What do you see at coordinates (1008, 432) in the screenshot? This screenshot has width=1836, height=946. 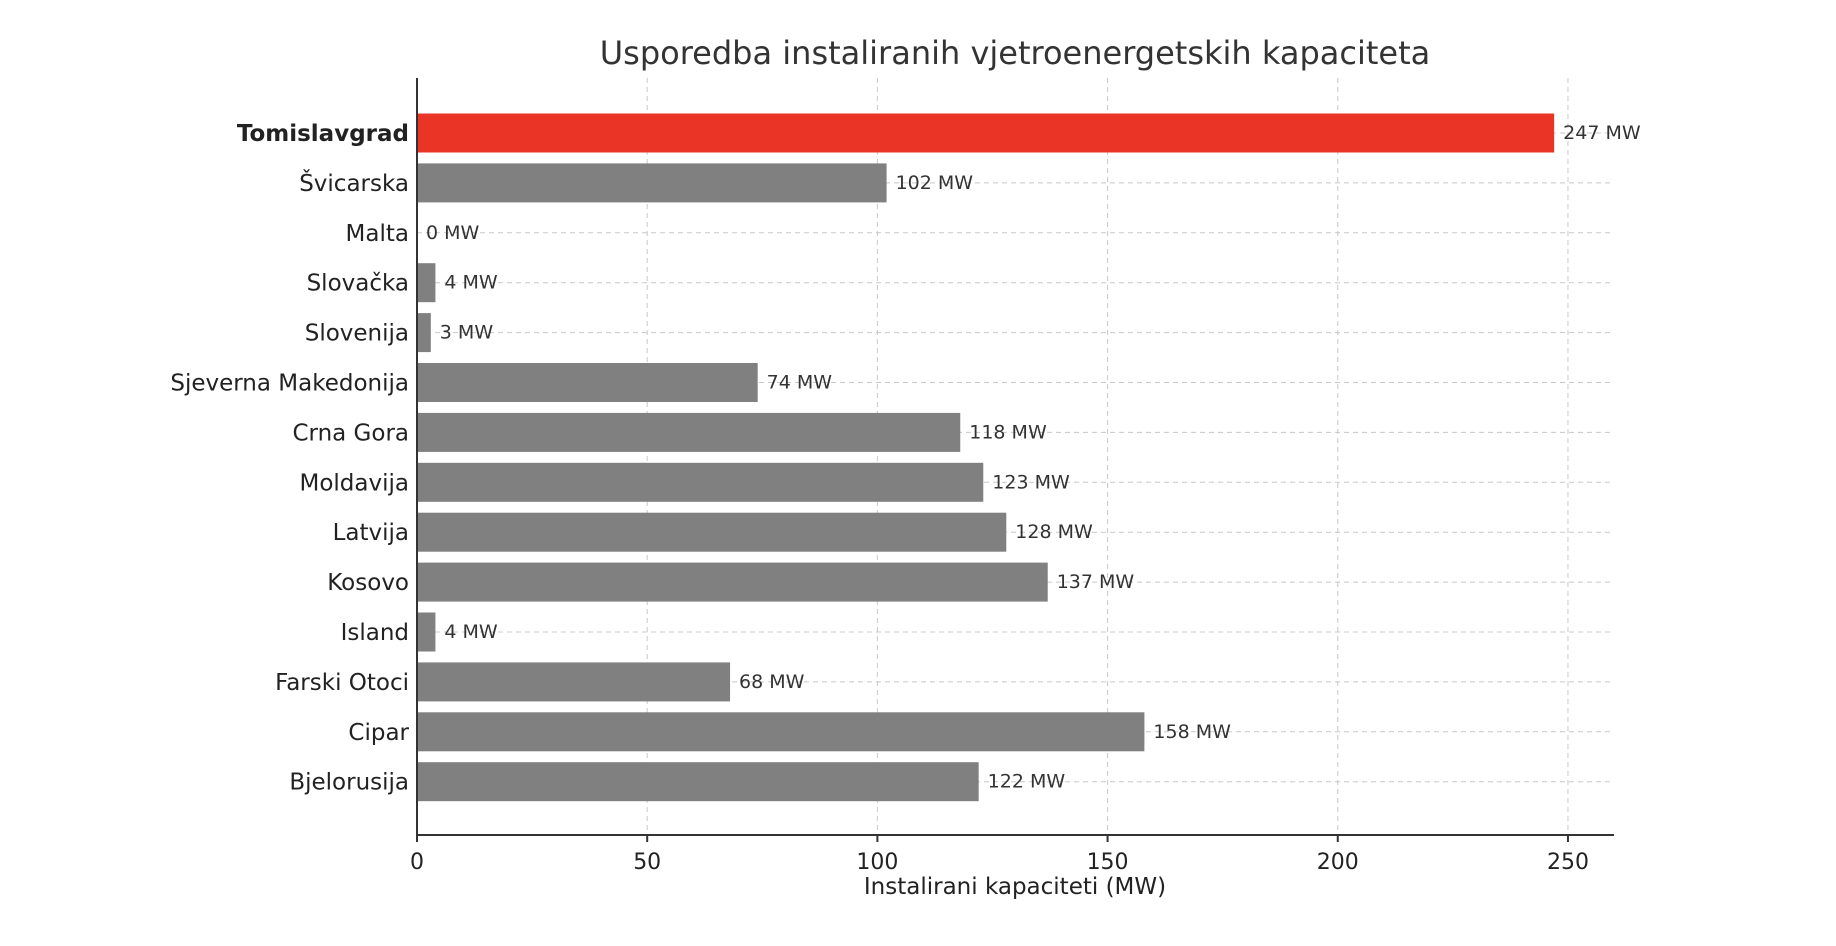 I see `value-label: 118 MW` at bounding box center [1008, 432].